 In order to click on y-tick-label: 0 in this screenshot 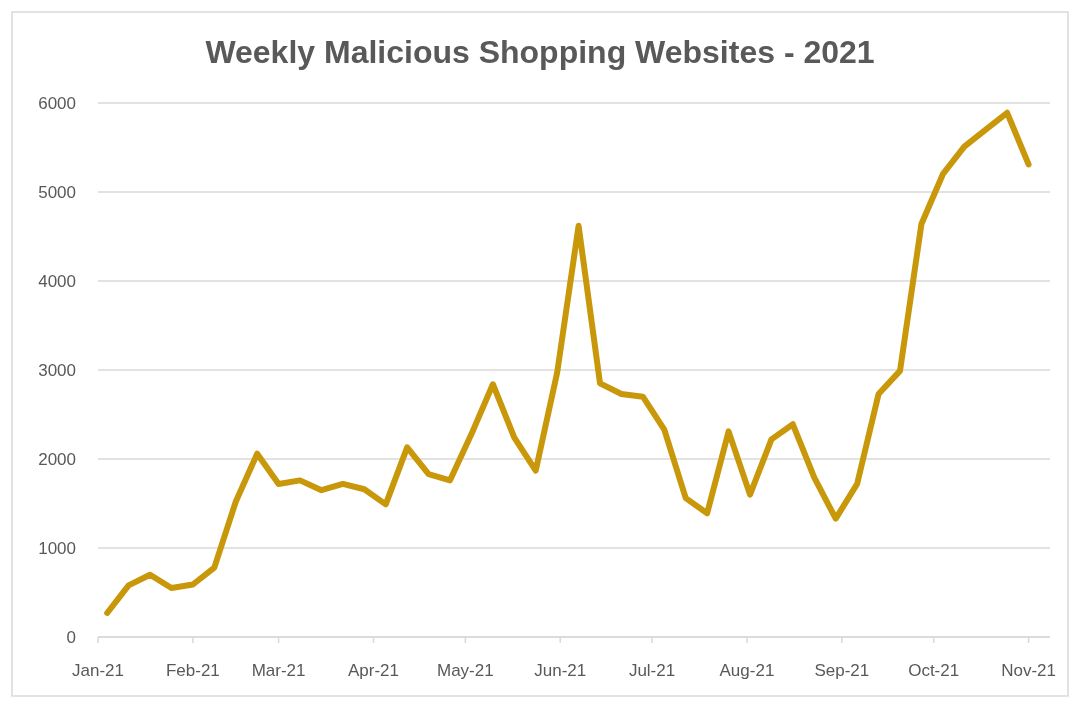, I will do `click(71, 637)`.